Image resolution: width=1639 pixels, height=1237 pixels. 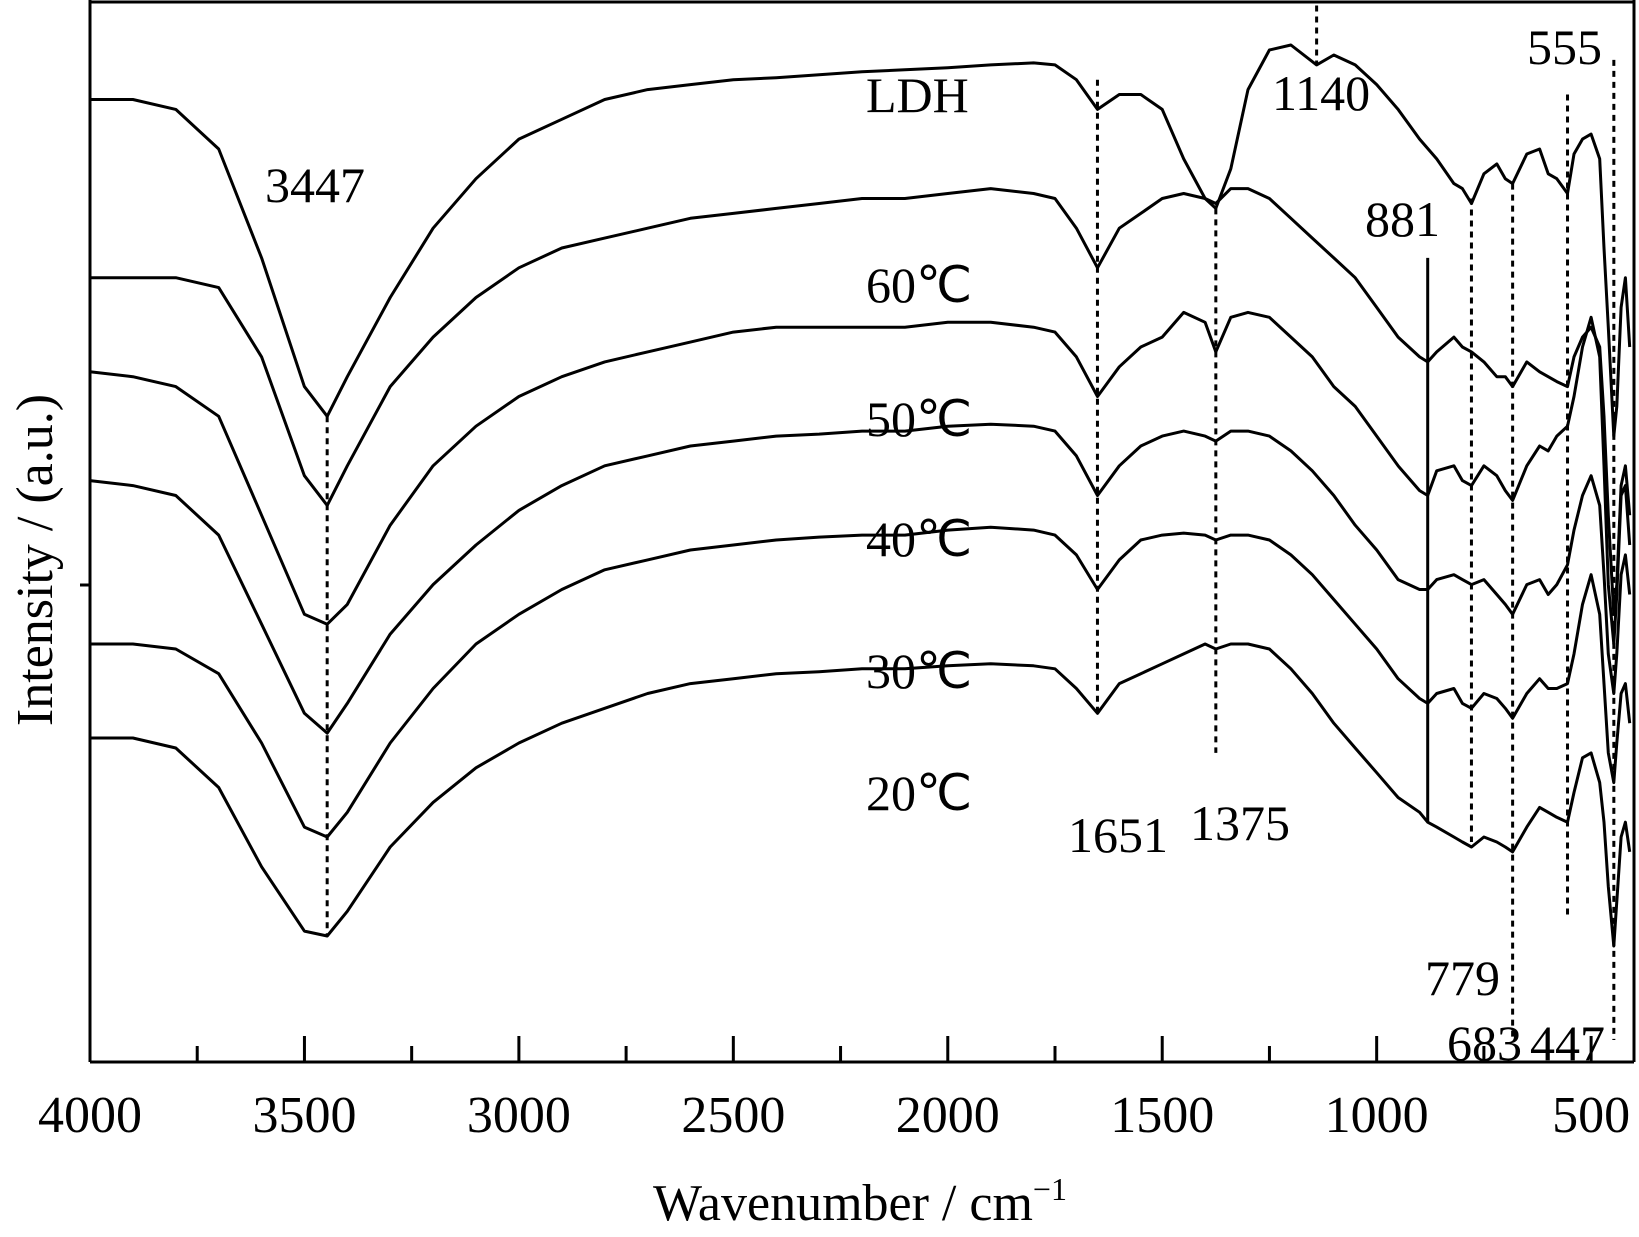 I want to click on y-axis-title: Intensity / (a.u.), so click(x=35, y=560).